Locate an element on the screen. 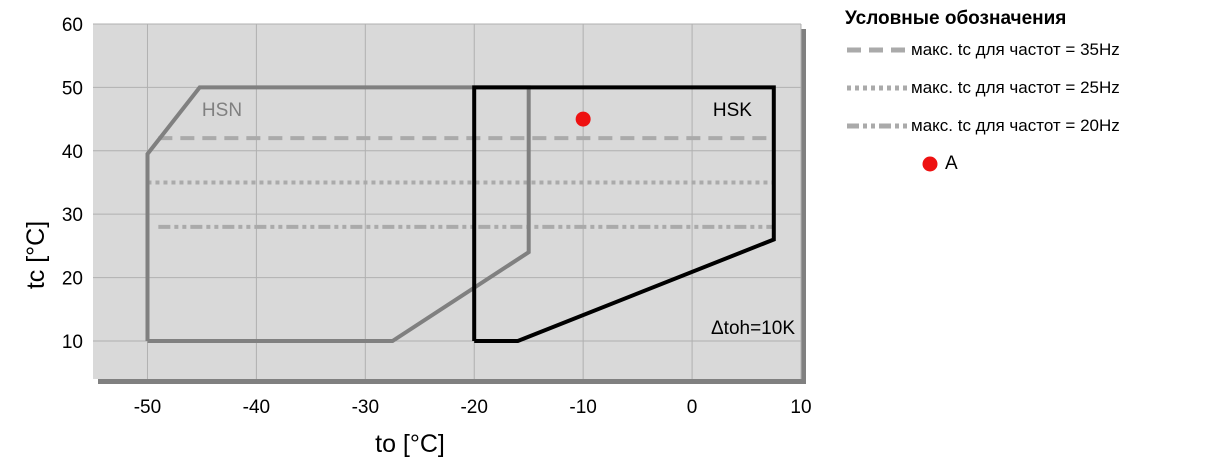 The height and width of the screenshot is (465, 1211). y-tick-label: 40 is located at coordinates (72, 152).